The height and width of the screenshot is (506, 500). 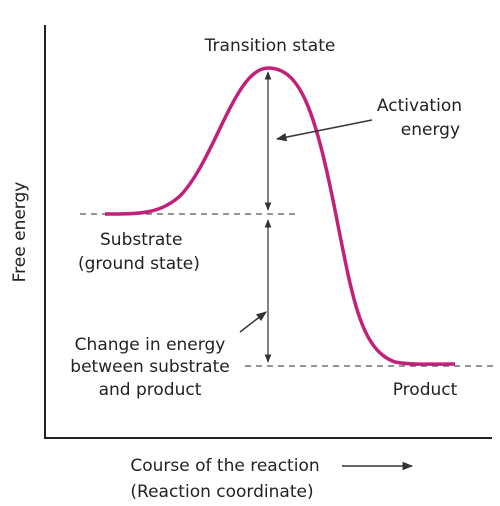 I want to click on activation-pointer, so click(x=324, y=130).